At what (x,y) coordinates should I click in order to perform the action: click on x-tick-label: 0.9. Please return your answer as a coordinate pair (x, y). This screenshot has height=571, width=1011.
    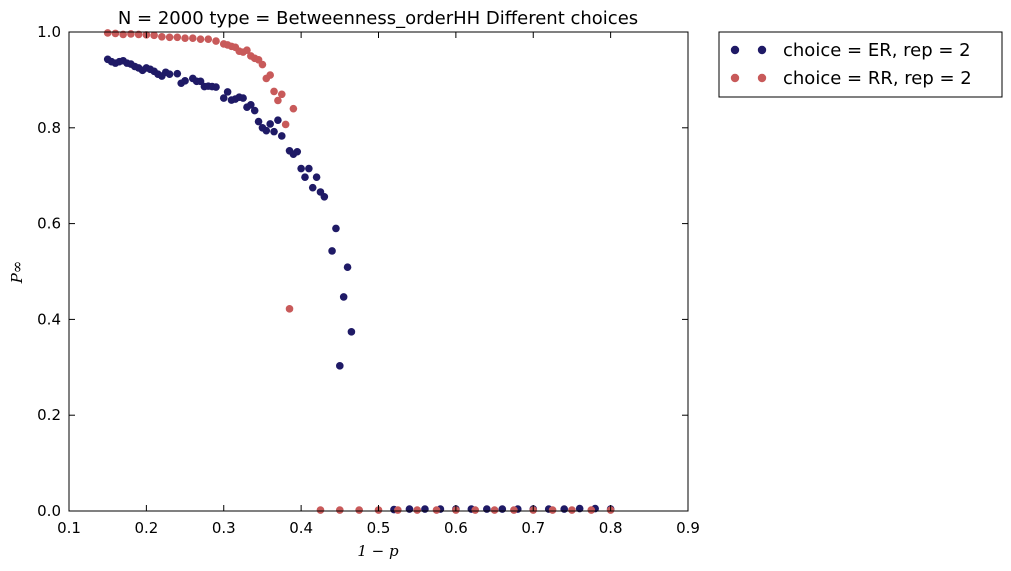
    Looking at the image, I should click on (688, 528).